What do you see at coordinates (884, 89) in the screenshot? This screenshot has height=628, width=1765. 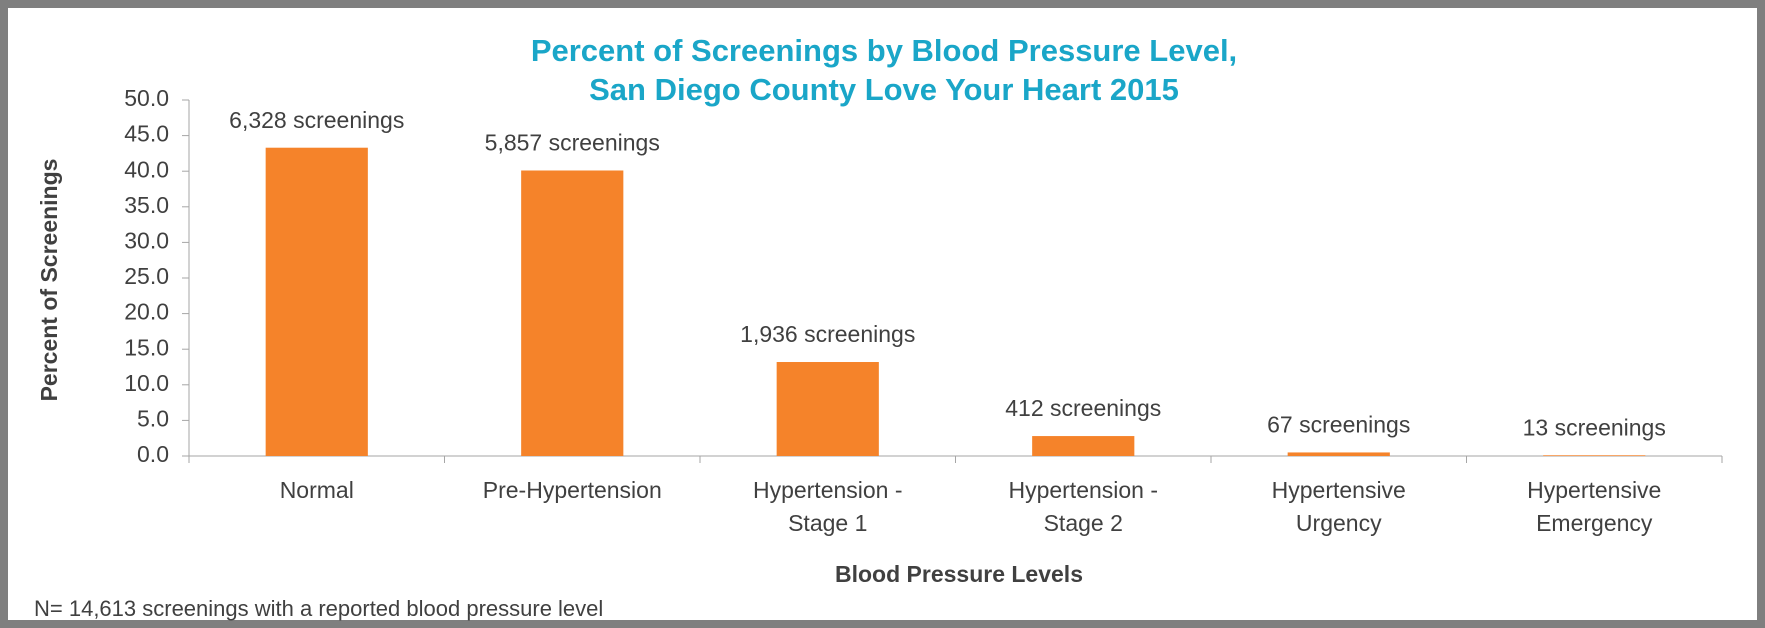 I see `chart-subtitle: San Diego County Love Your Heart 2015` at bounding box center [884, 89].